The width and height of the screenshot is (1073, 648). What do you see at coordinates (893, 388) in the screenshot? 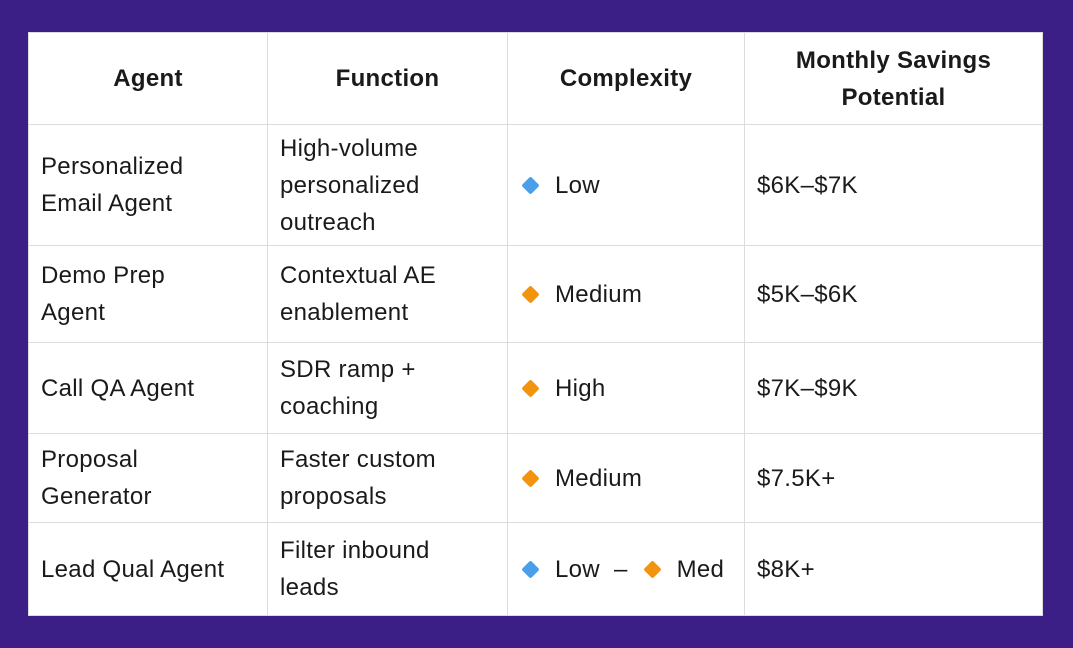
I see `savings-cell: $7K–$9K` at bounding box center [893, 388].